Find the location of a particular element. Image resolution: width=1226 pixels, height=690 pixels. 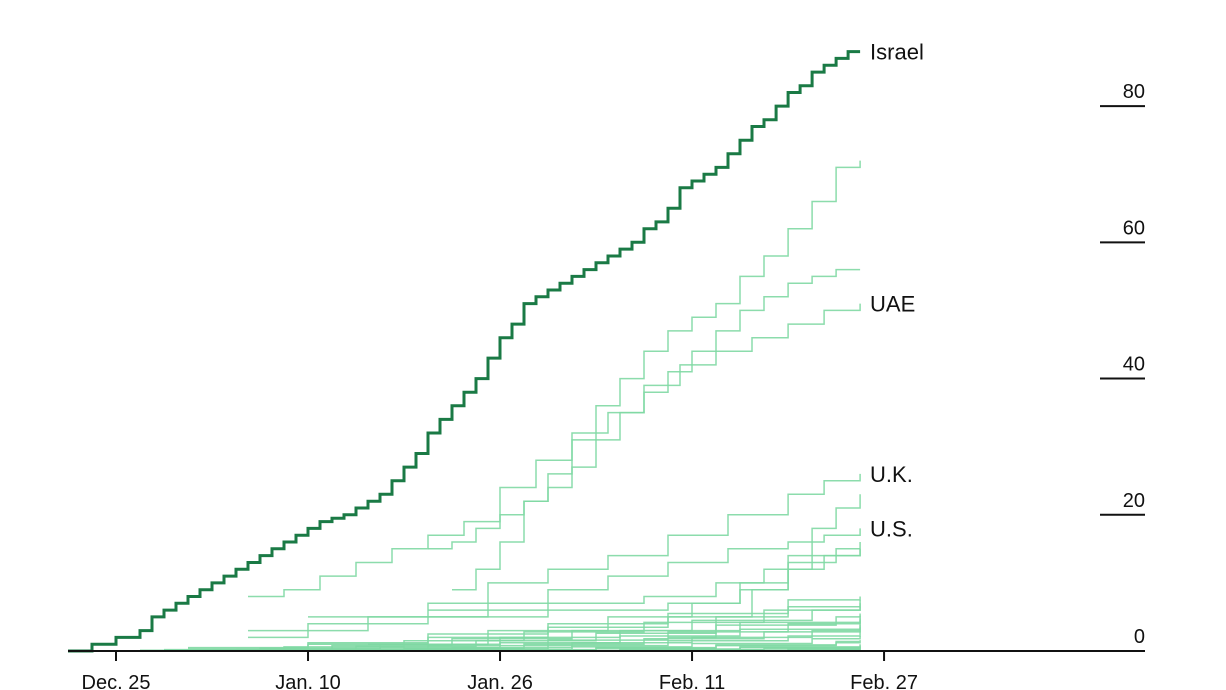

x-tick-label-4: Feb. 27 is located at coordinates (884, 681).